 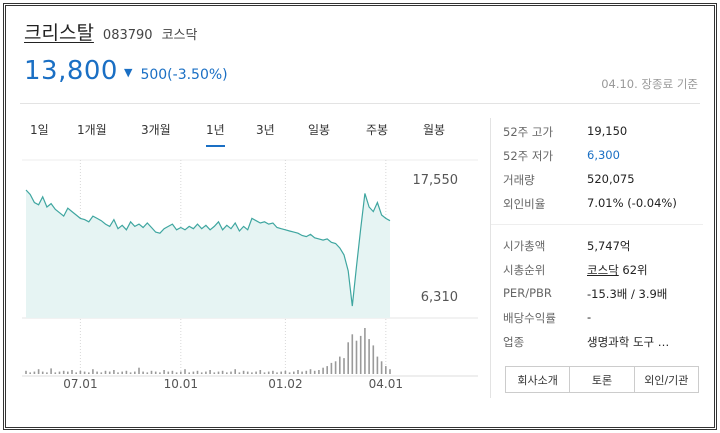 I want to click on label-foreign-ratio: 외인비율, so click(x=524, y=204).